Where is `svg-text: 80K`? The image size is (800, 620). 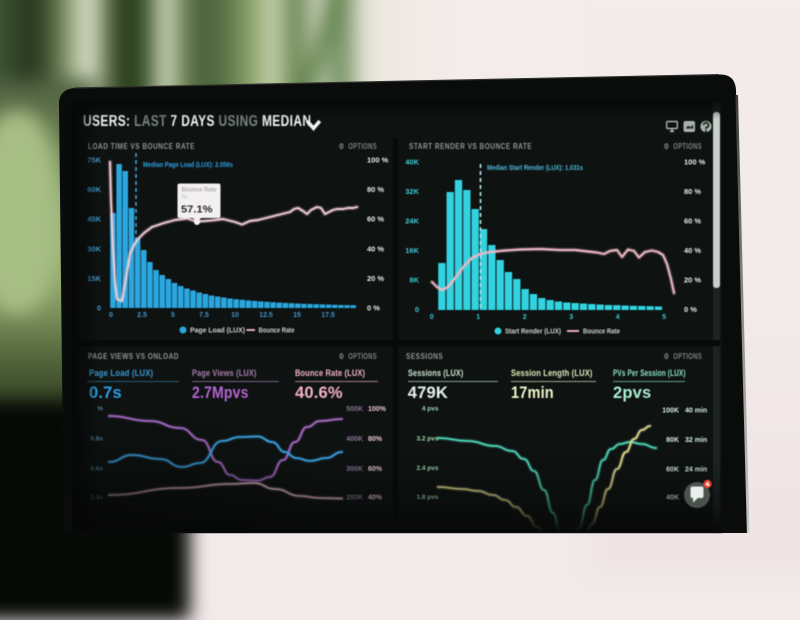
svg-text: 80K is located at coordinates (672, 440).